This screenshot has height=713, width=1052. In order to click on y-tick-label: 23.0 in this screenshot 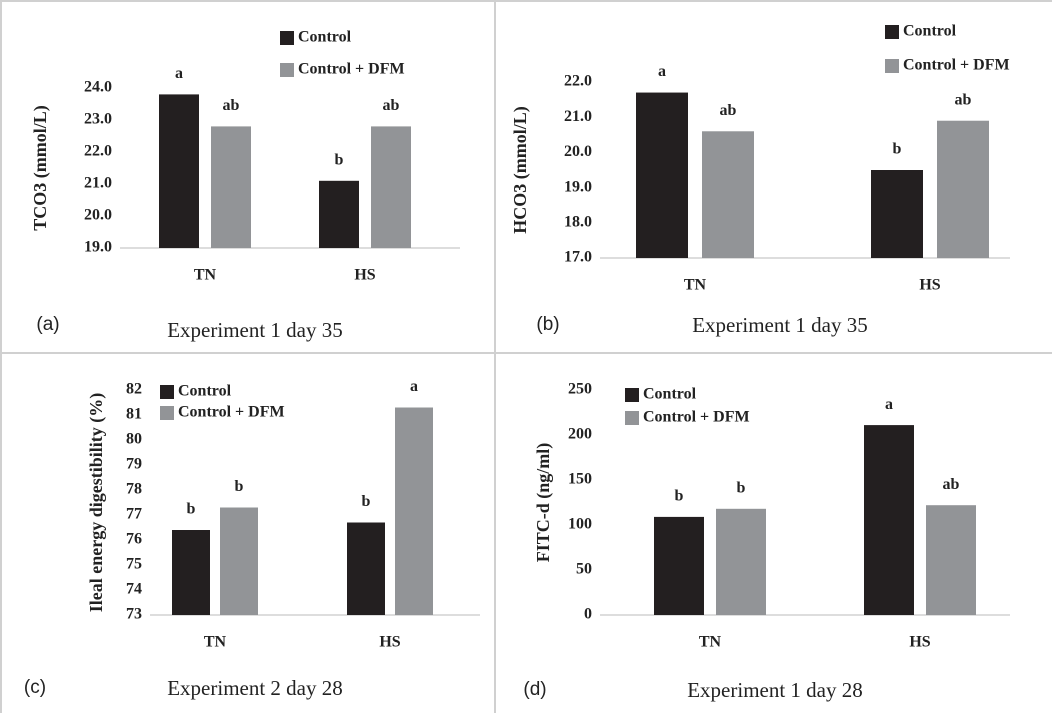, I will do `click(98, 119)`.